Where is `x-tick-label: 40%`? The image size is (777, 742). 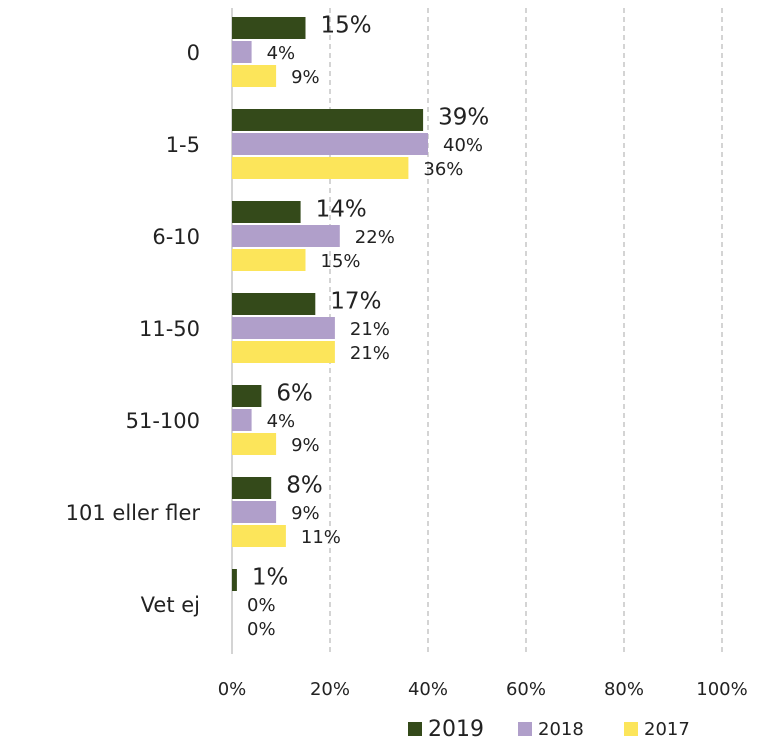
x-tick-label: 40% is located at coordinates (428, 689).